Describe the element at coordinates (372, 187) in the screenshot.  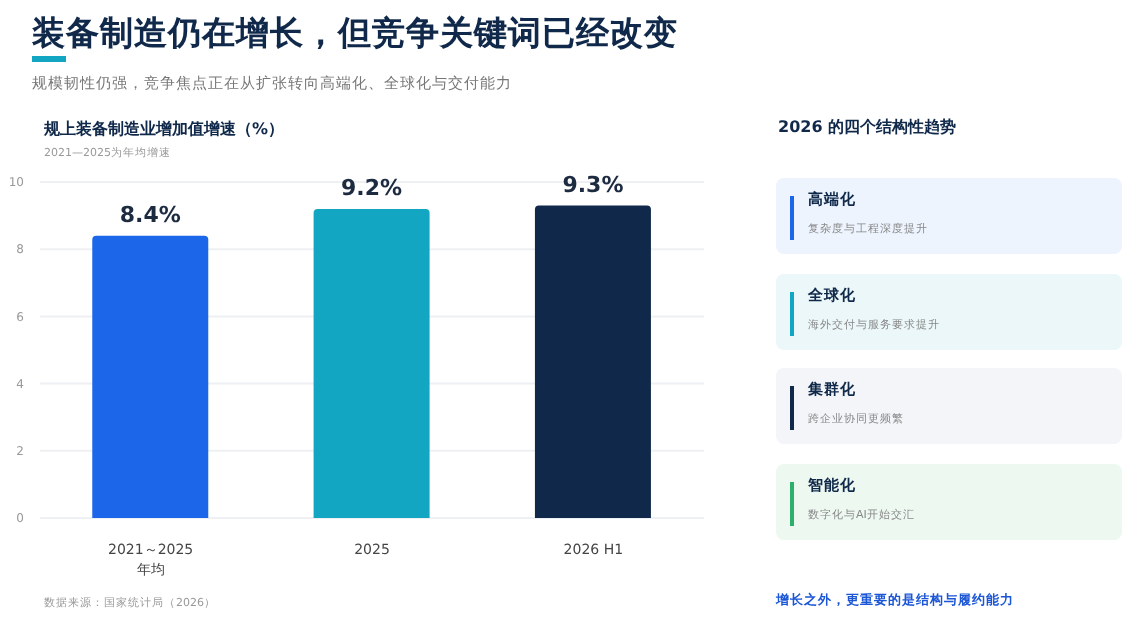
I see `data-label: 9.2%` at that location.